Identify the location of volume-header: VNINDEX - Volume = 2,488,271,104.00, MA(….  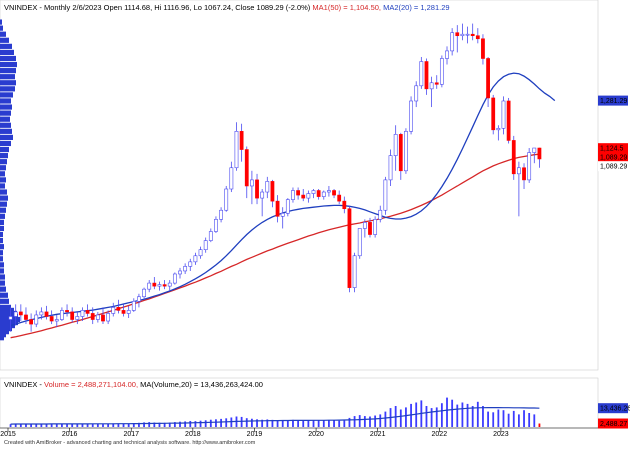
(133, 384).